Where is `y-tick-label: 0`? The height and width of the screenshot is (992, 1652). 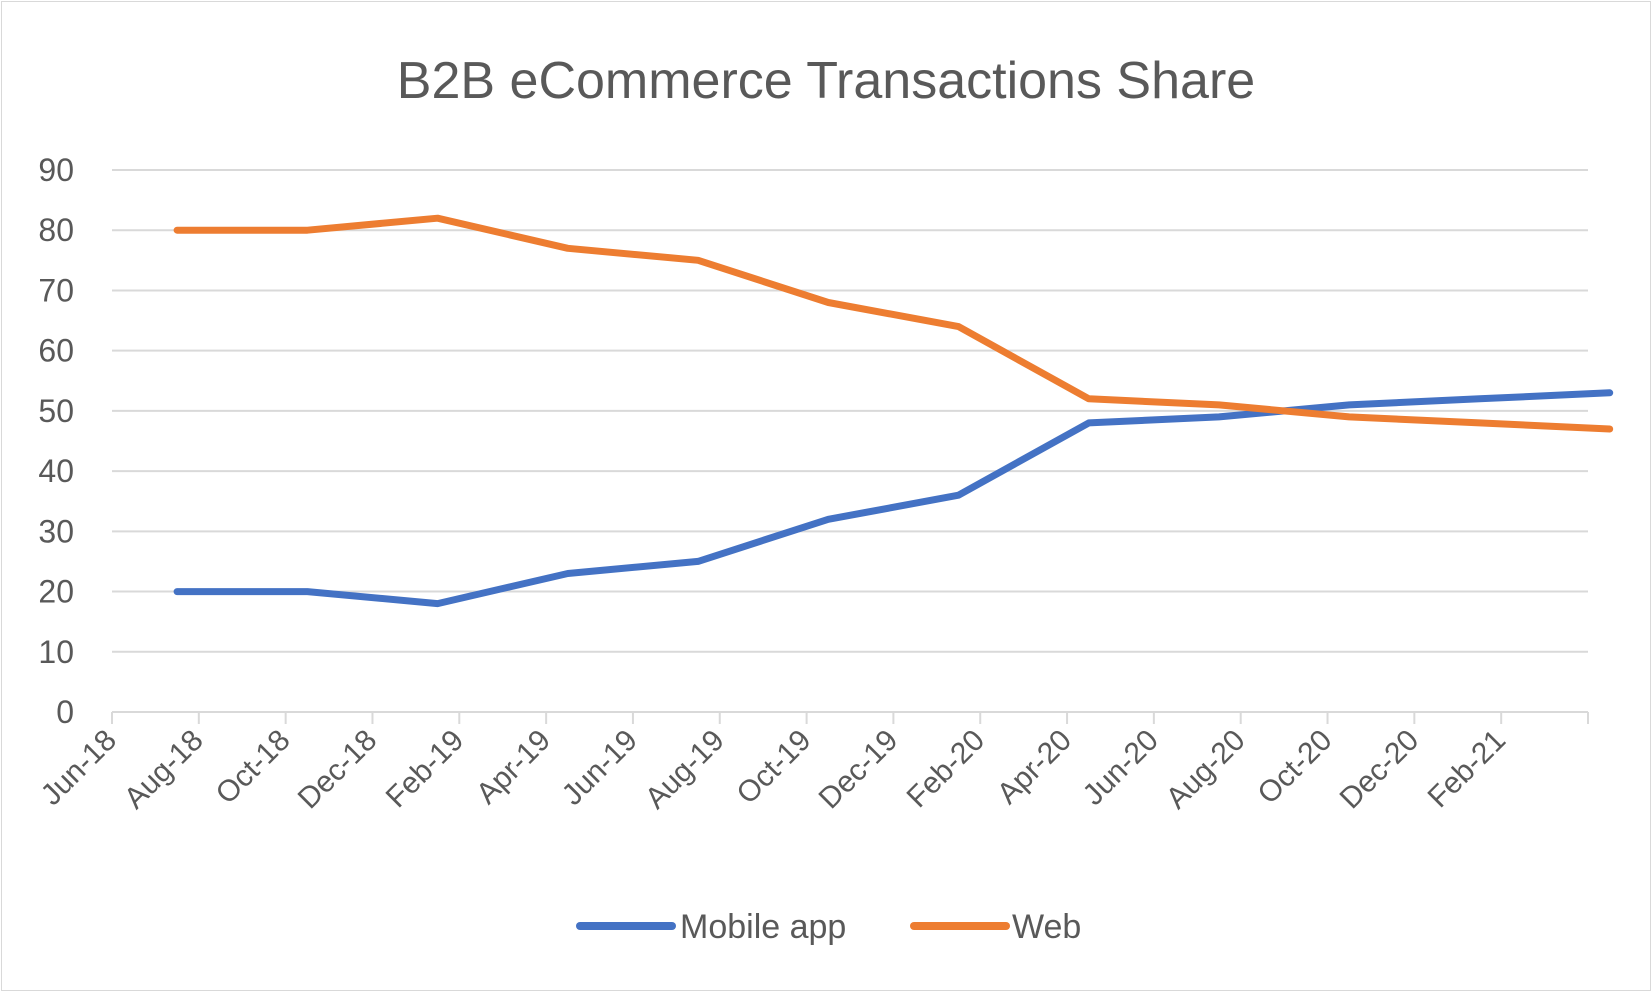
y-tick-label: 0 is located at coordinates (65, 712).